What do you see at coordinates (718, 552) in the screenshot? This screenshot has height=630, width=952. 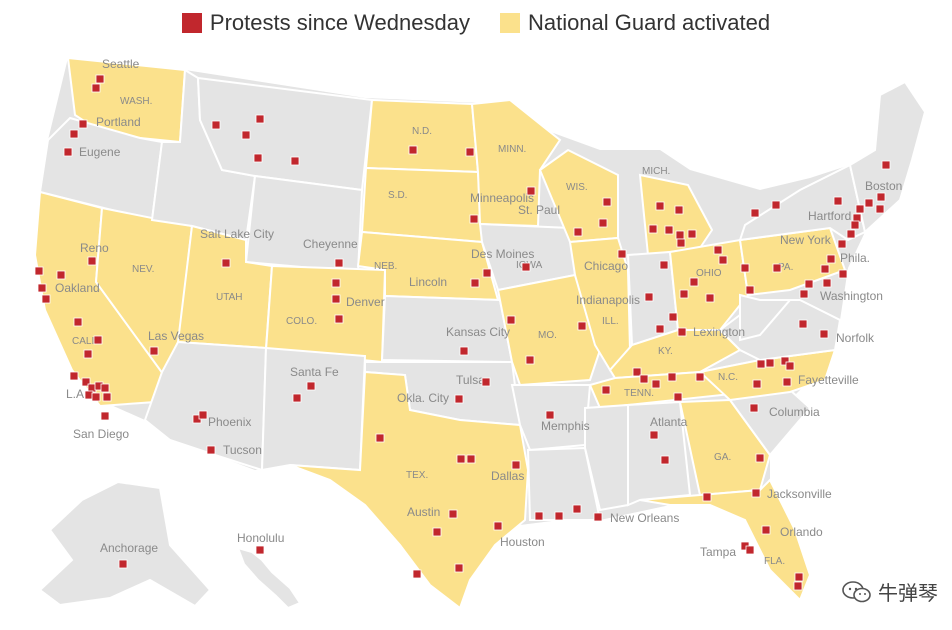 I see `city-label: Tampa` at bounding box center [718, 552].